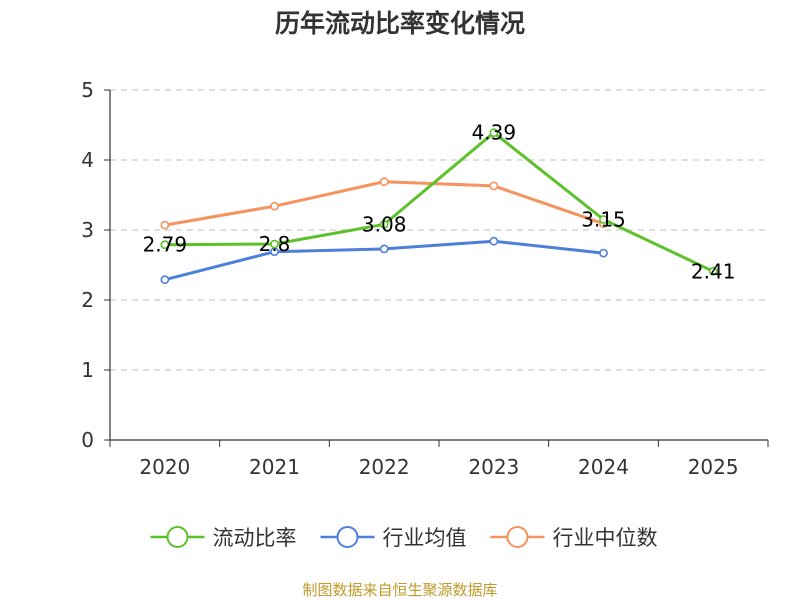 This screenshot has height=600, width=800. Describe the element at coordinates (399, 23) in the screenshot. I see `chart-title: 历年流动比率变化情况` at that location.